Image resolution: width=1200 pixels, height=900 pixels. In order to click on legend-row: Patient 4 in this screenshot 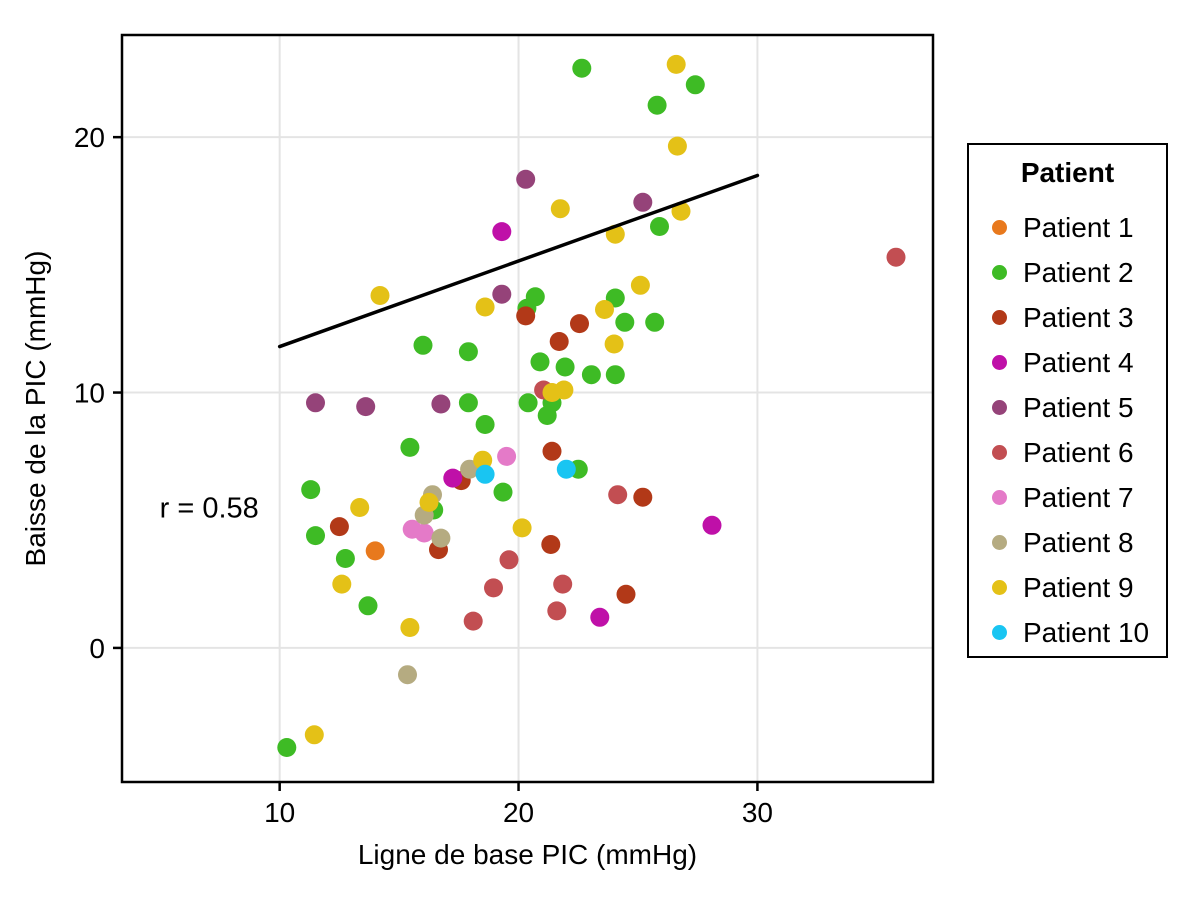, I will do `click(1067, 362)`.